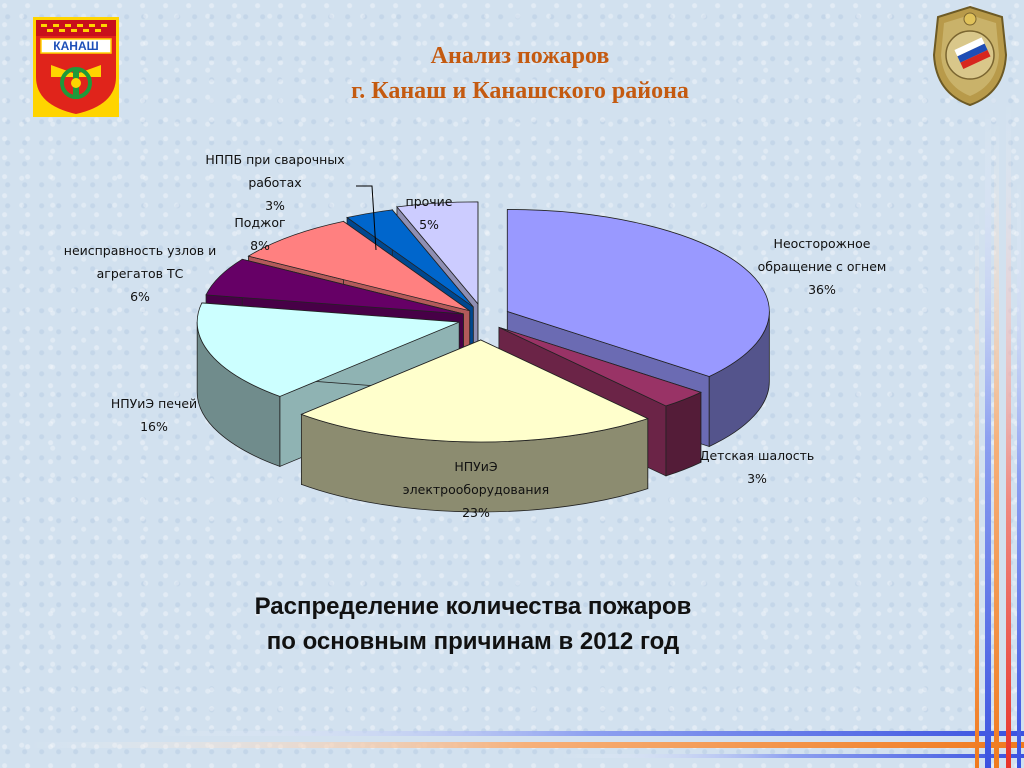  What do you see at coordinates (429, 224) in the screenshot?
I see `slice-value-label: 5%` at bounding box center [429, 224].